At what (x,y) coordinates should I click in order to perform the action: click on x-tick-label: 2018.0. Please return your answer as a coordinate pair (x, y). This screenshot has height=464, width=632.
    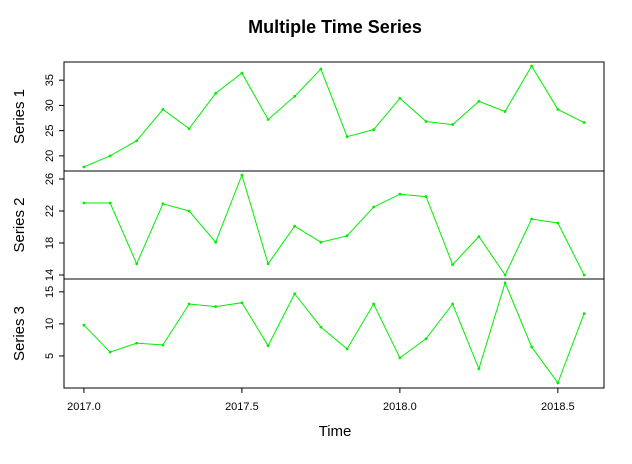
    Looking at the image, I should click on (400, 407).